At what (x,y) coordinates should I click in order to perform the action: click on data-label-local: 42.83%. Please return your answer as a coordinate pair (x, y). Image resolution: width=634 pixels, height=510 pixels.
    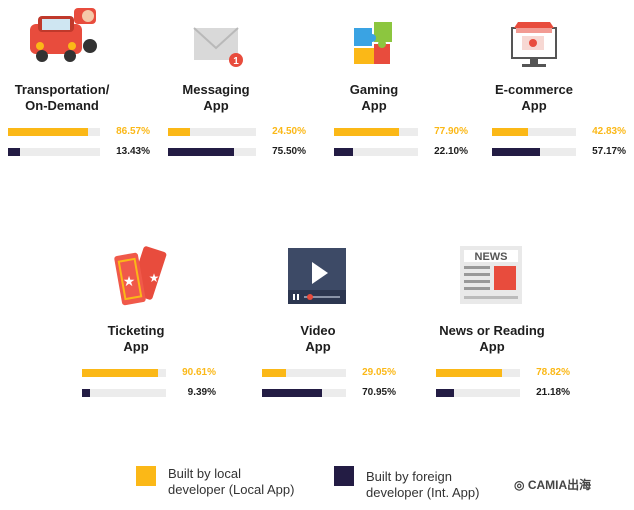
    Looking at the image, I should click on (609, 131).